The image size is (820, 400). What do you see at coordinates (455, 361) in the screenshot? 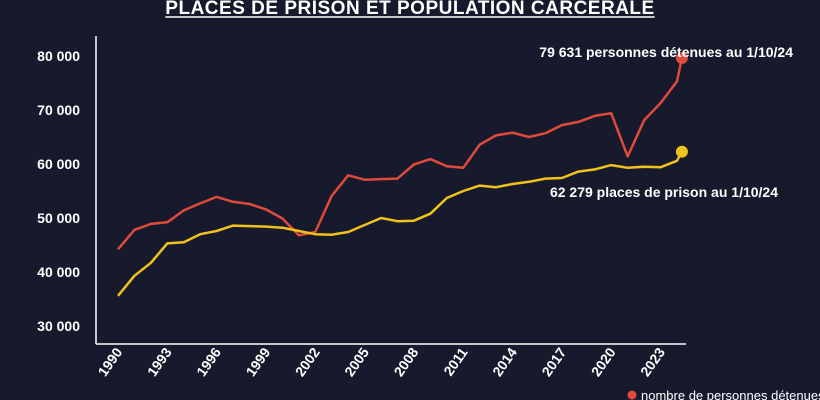
I see `x-tick-label: 2011` at bounding box center [455, 361].